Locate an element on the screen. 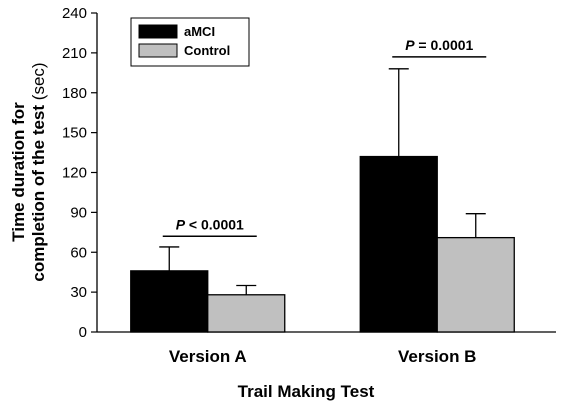 This screenshot has height=408, width=567. legend-label: Control is located at coordinates (207, 50).